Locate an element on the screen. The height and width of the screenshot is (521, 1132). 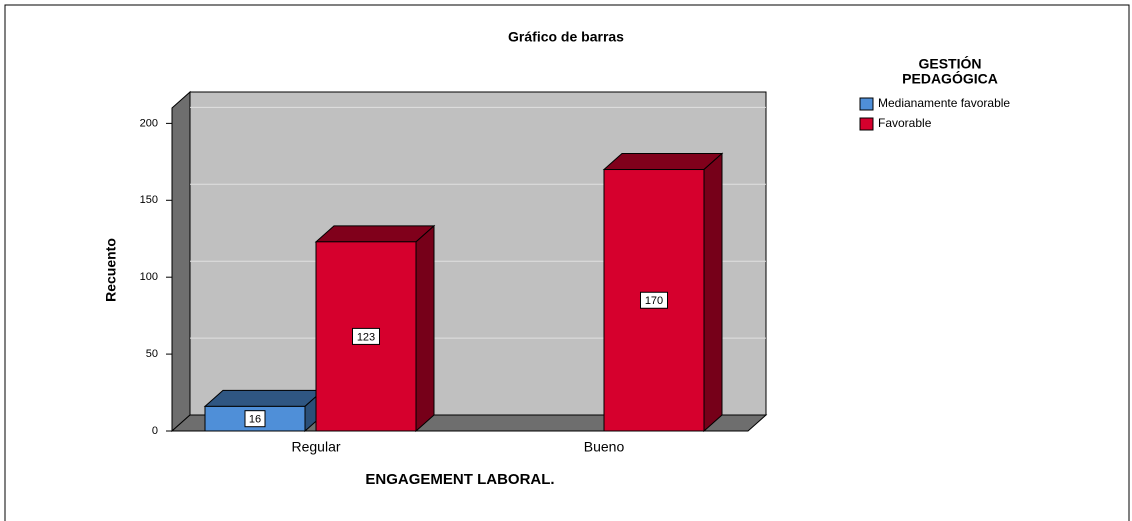
y-tick-label: 50 is located at coordinates (152, 354).